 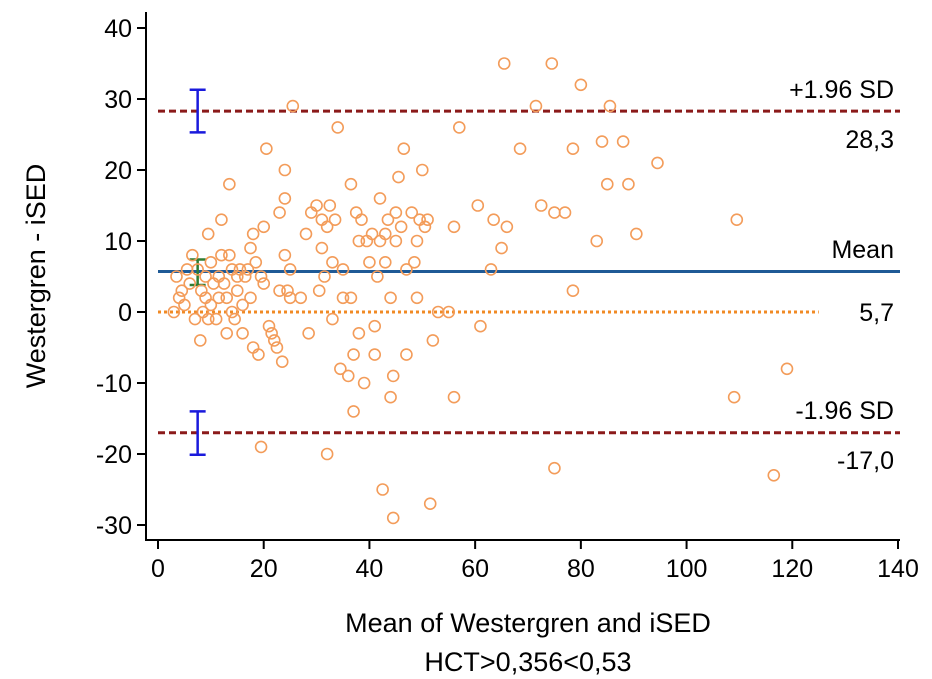 I want to click on y-tick-label: -20, so click(x=114, y=455).